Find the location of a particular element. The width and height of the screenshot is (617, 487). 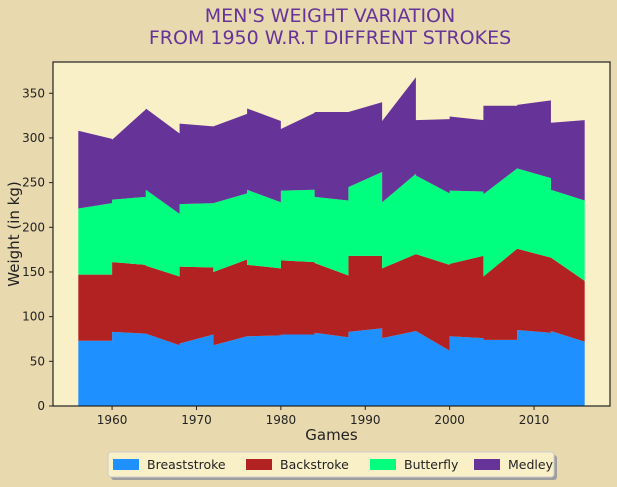

y-tick-label: 350 is located at coordinates (33, 93).